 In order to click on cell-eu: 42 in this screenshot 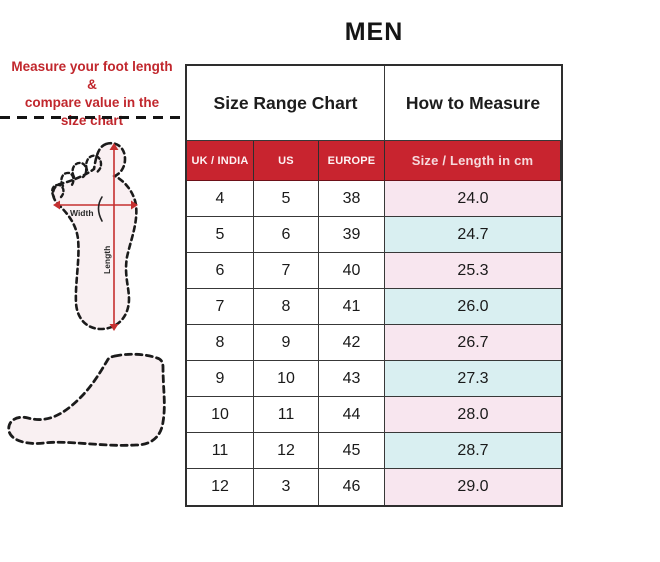, I will do `click(352, 343)`.